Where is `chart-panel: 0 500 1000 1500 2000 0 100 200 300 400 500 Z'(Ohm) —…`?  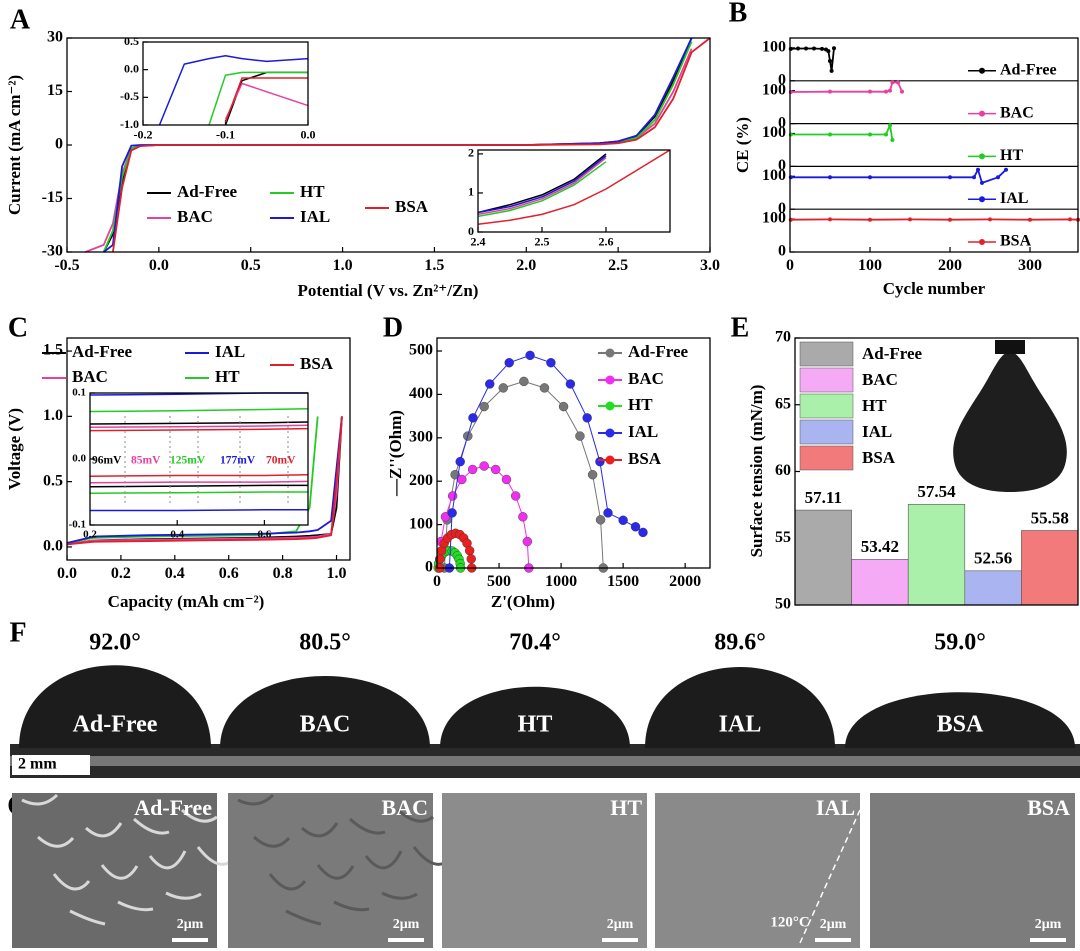
chart-panel: 0 500 1000 1500 2000 0 100 200 300 400 500 Z'(Ohm) —… is located at coordinates (548, 474).